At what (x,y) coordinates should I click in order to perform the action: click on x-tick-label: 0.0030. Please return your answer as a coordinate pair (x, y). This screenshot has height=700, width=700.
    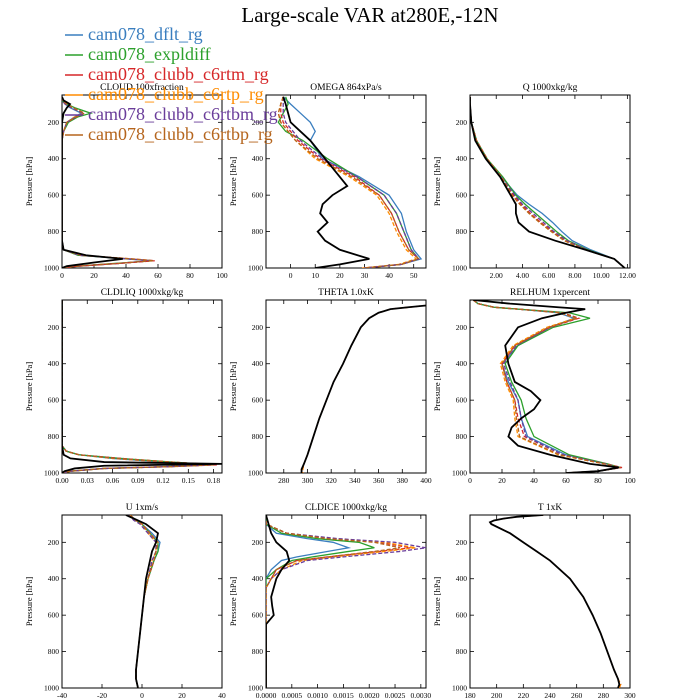
    Looking at the image, I should click on (421, 695).